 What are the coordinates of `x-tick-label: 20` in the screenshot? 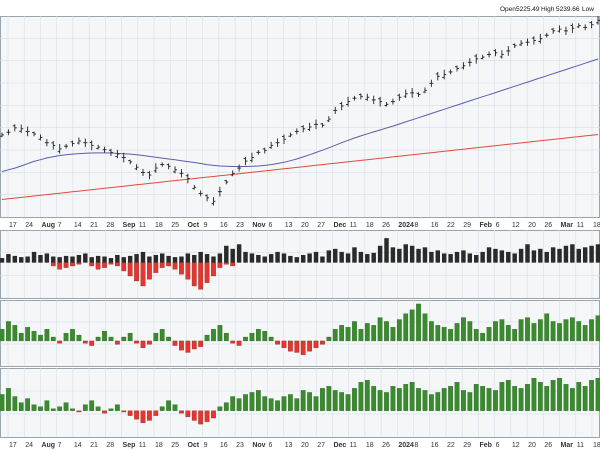 It's located at (532, 445).